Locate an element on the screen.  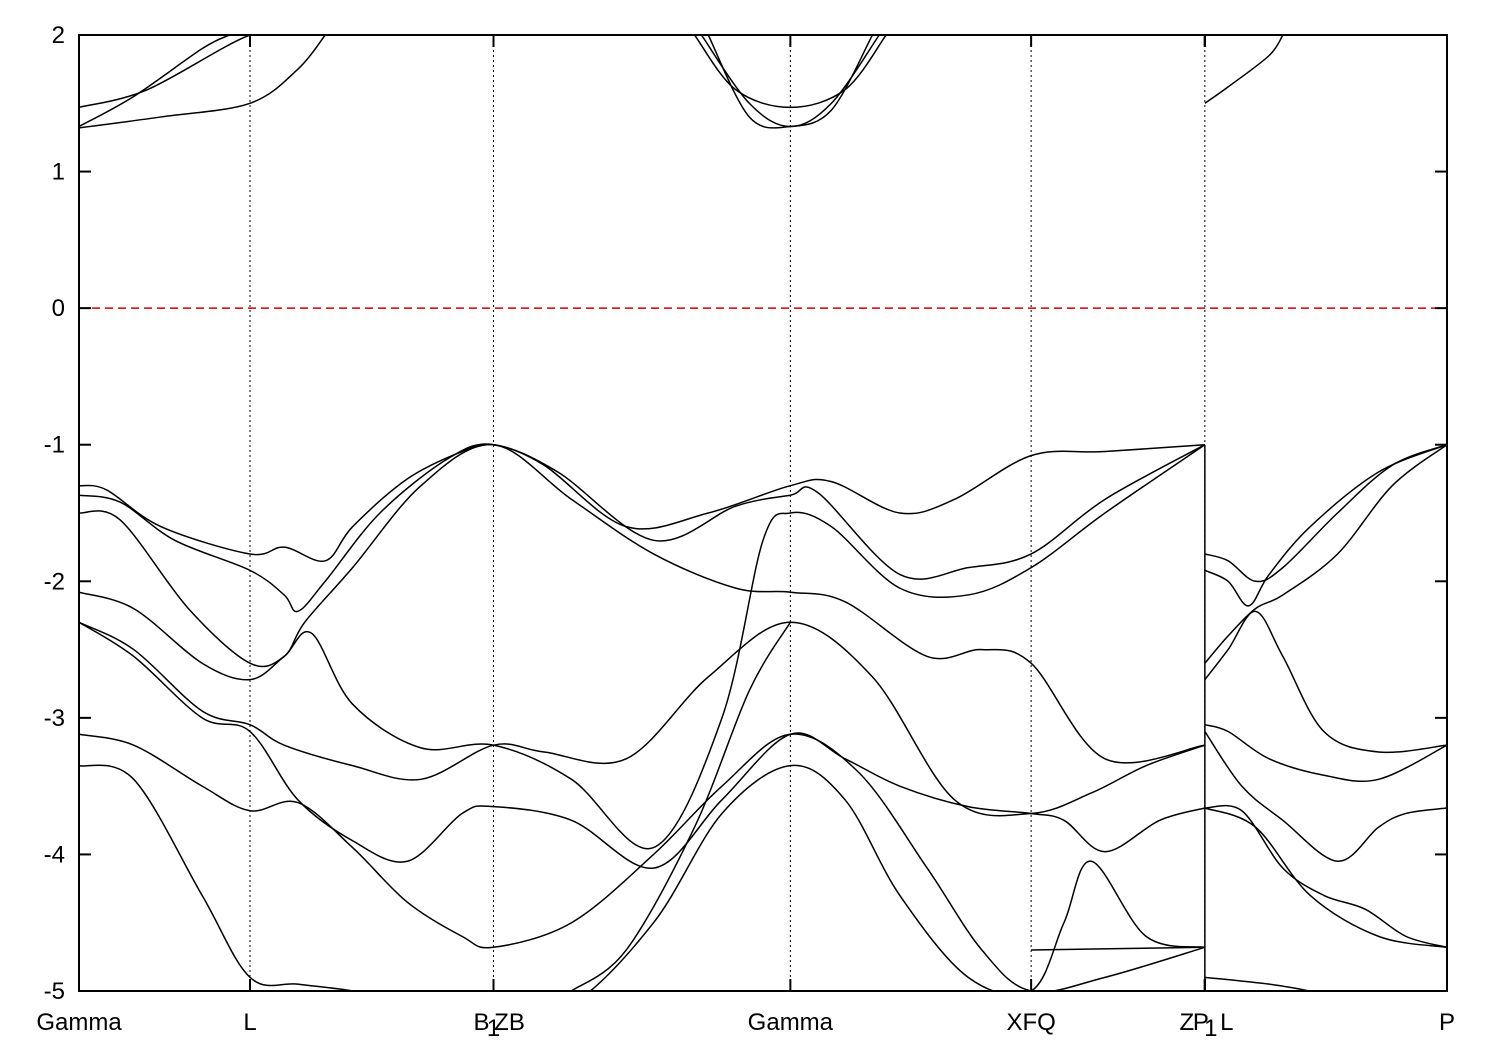
y-tick-label: 0 is located at coordinates (58, 308).